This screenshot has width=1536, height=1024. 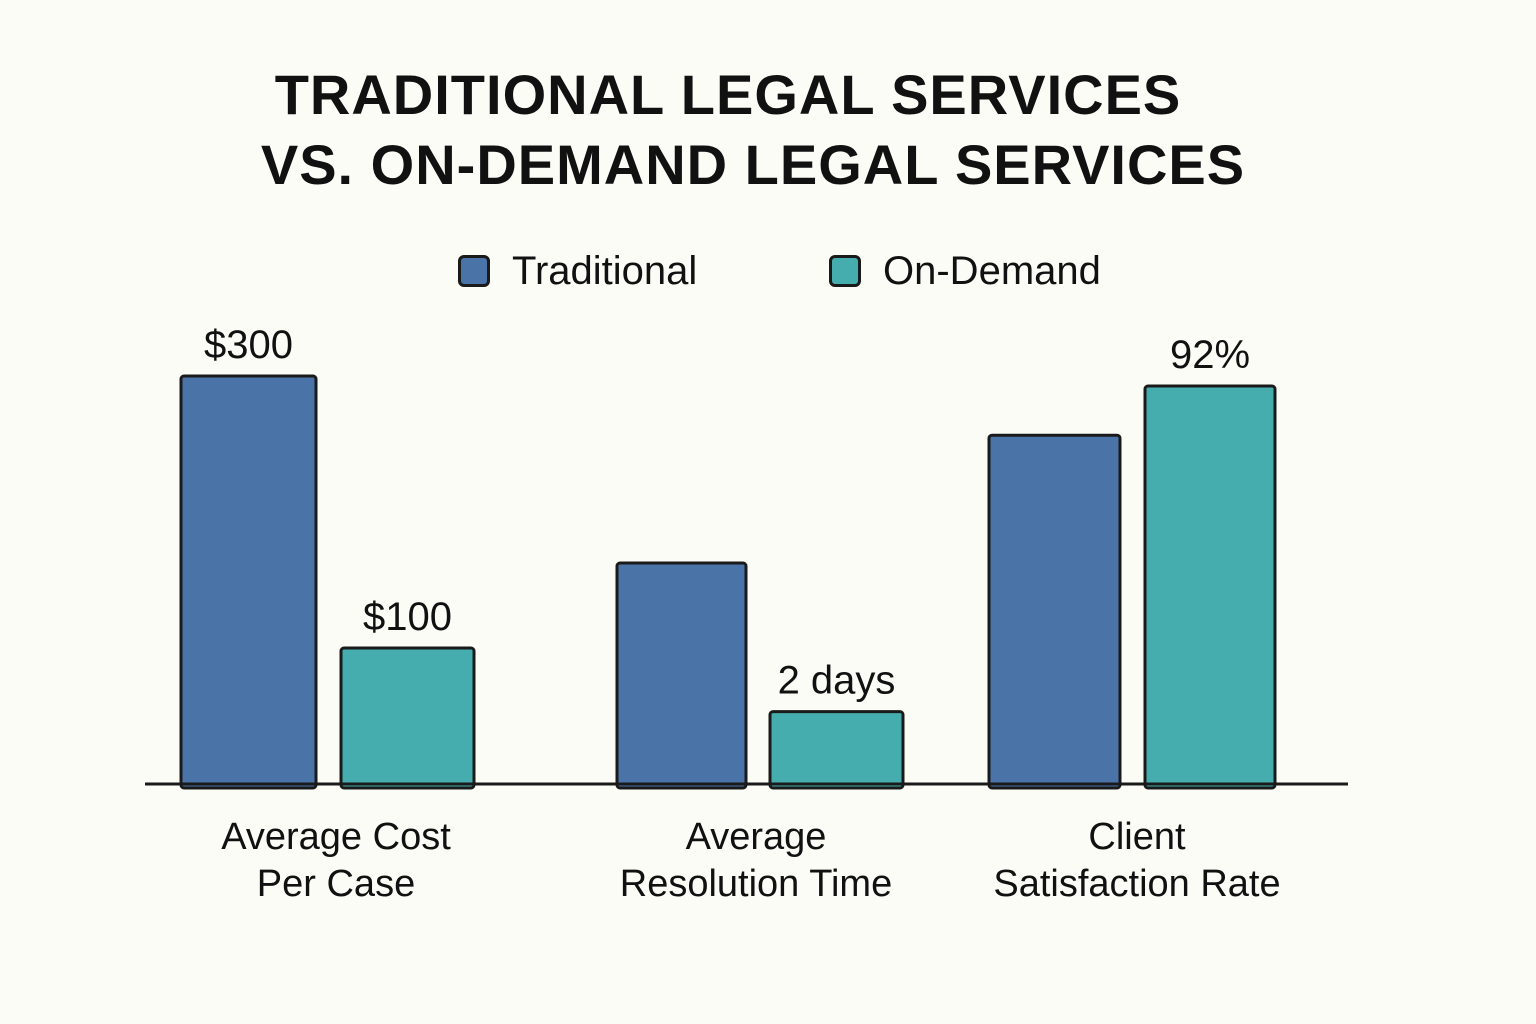 I want to click on bar-on-demand-average-cost, so click(x=407, y=718).